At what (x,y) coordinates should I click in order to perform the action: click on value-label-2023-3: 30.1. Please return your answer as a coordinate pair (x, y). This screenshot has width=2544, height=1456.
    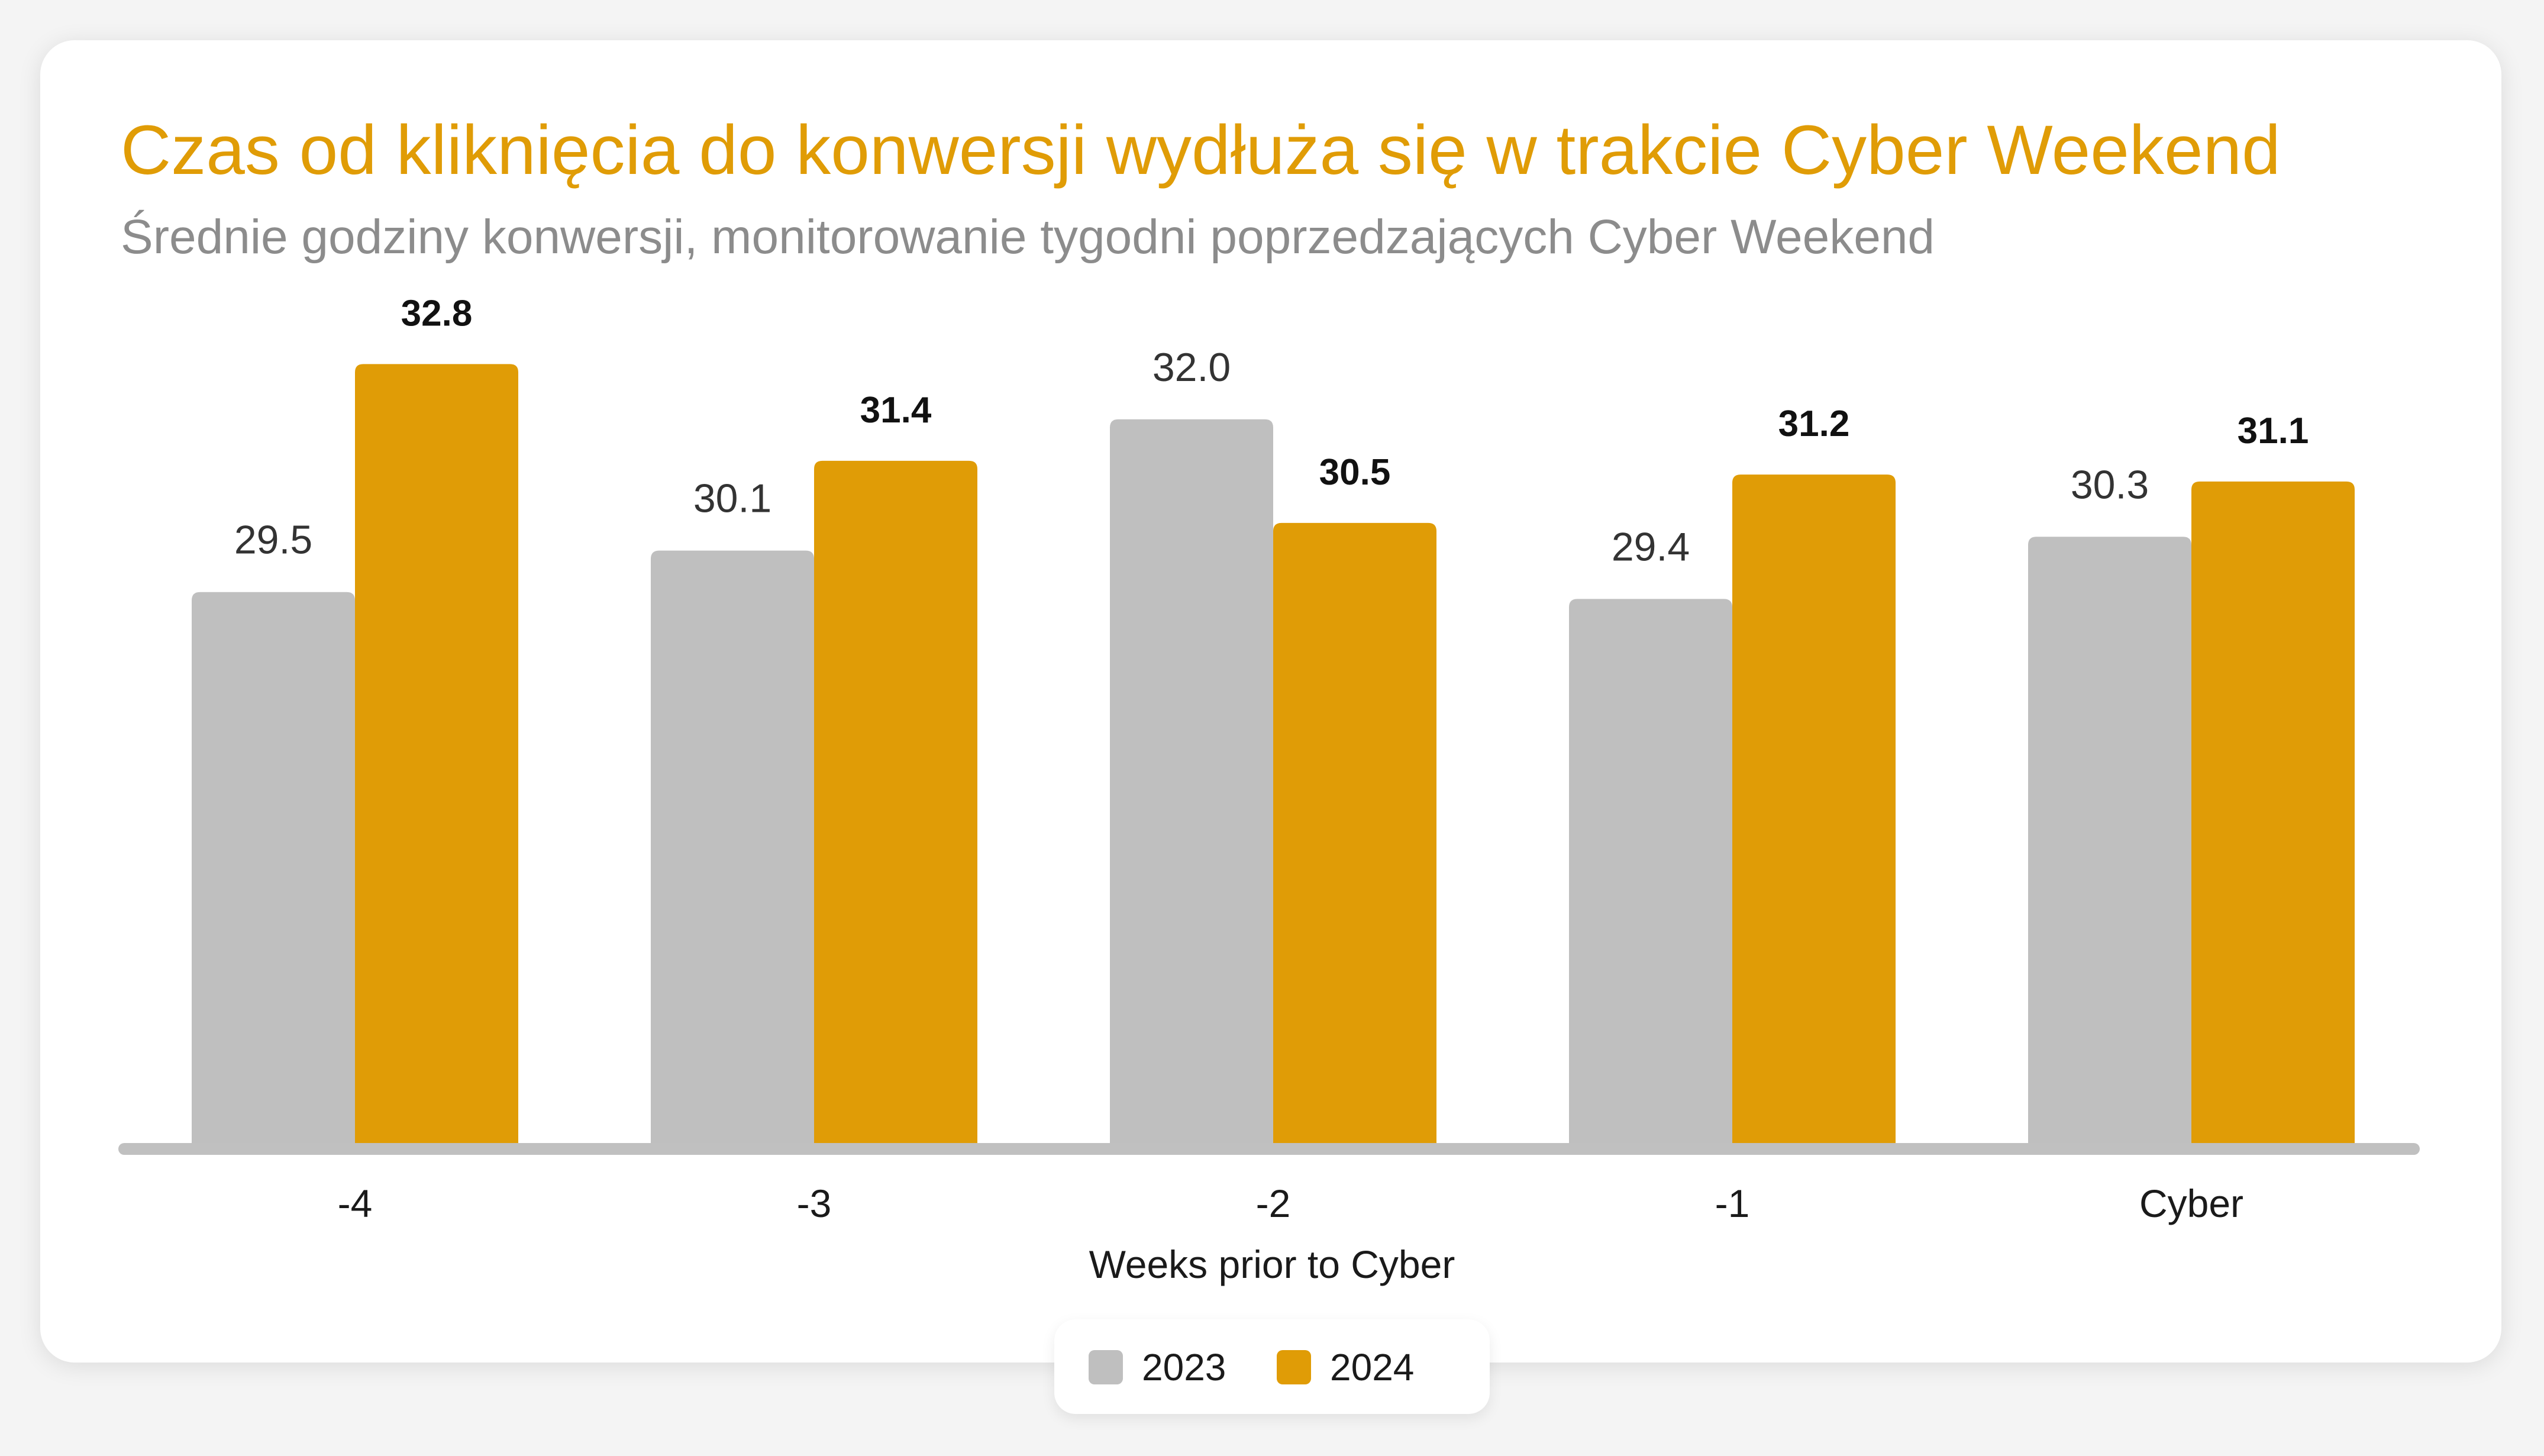
    Looking at the image, I should click on (732, 498).